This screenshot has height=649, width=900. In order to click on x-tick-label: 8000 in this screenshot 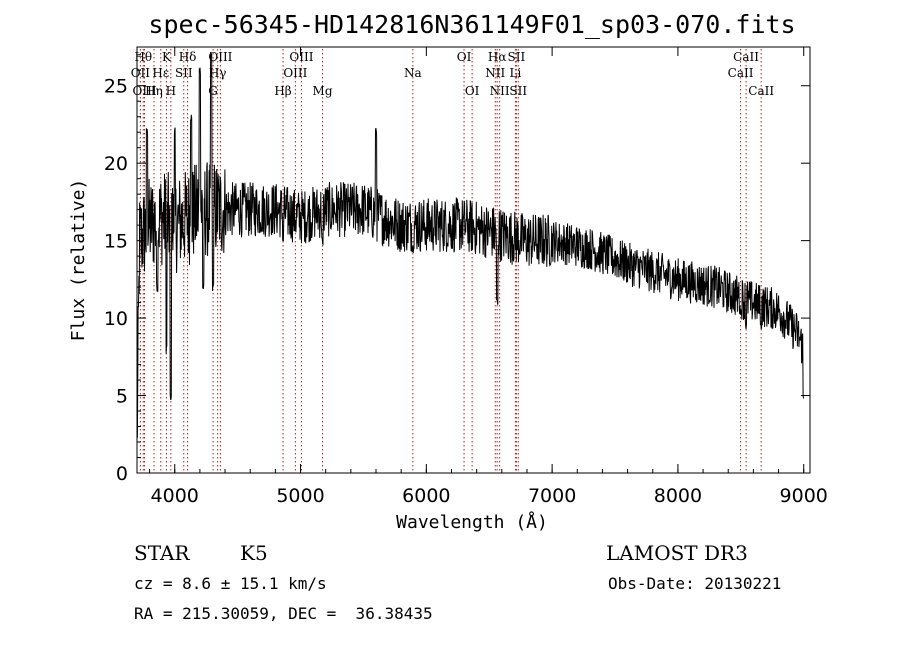, I will do `click(678, 496)`.